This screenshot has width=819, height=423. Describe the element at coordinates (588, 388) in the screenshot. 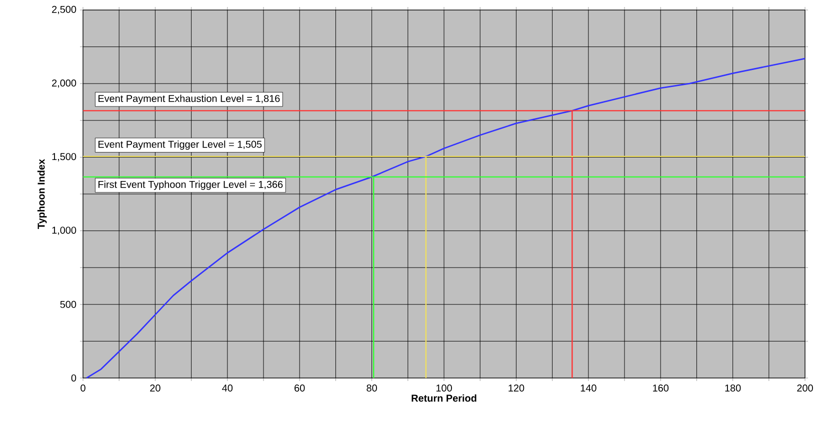

I see `x-tick-label: 140` at that location.